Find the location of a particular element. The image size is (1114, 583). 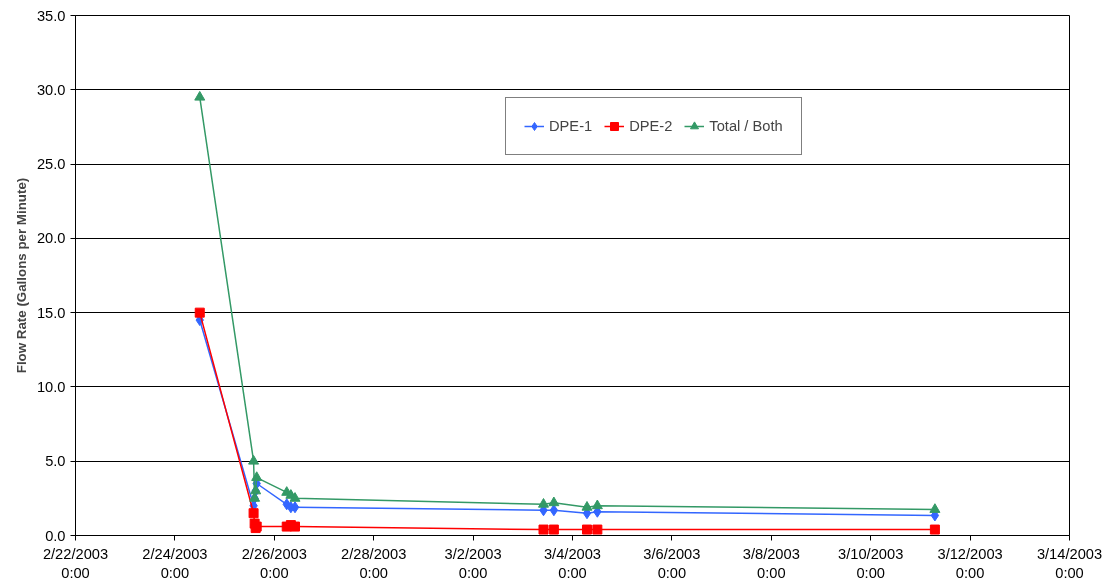

y-tick-label: 10.0 is located at coordinates (51, 386).